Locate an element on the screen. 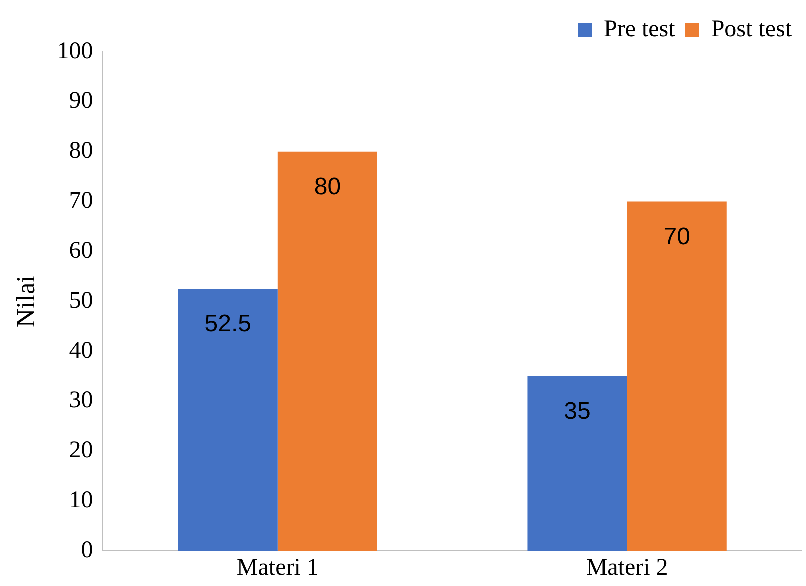  data-label: 52.5 is located at coordinates (228, 324).